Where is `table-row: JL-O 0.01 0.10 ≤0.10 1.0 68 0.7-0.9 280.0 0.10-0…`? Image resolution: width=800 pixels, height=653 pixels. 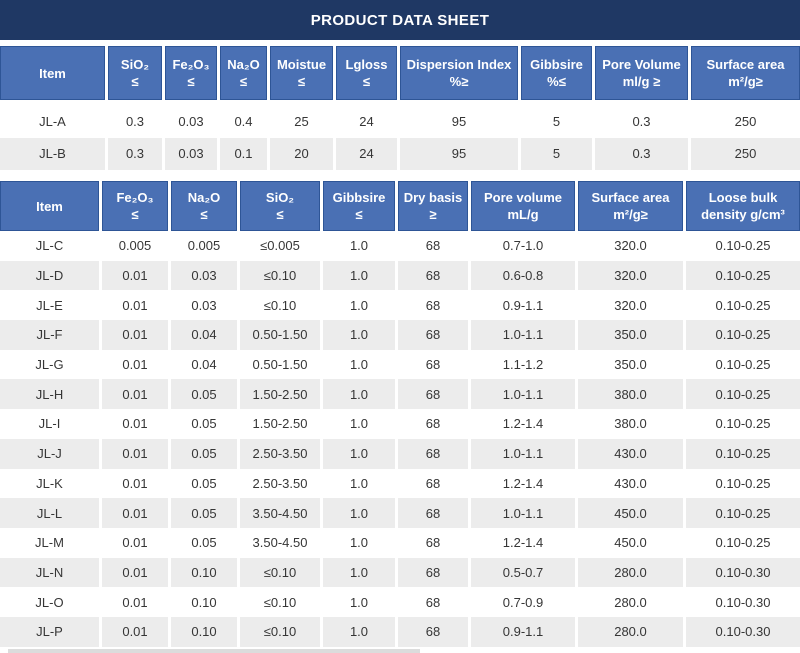
table-row: JL-O 0.01 0.10 ≤0.10 1.0 68 0.7-0.9 280.0 0.10-0… is located at coordinates (400, 602).